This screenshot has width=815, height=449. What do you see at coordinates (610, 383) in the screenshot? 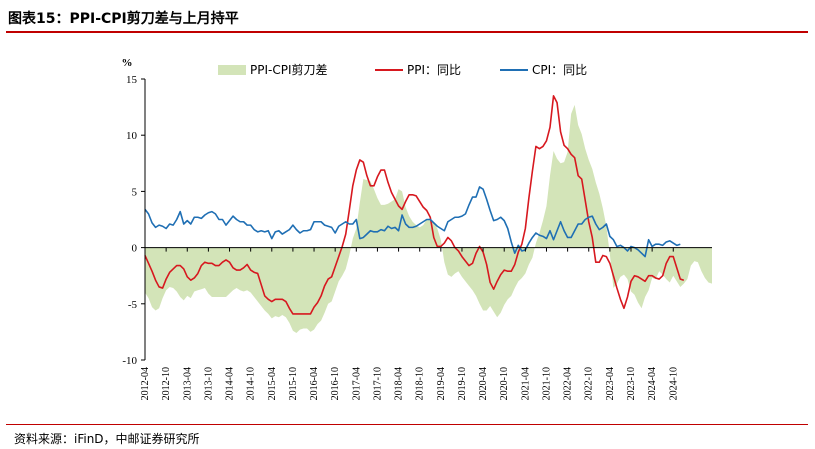
I see `x-tick-label: 2023-04` at bounding box center [610, 383].